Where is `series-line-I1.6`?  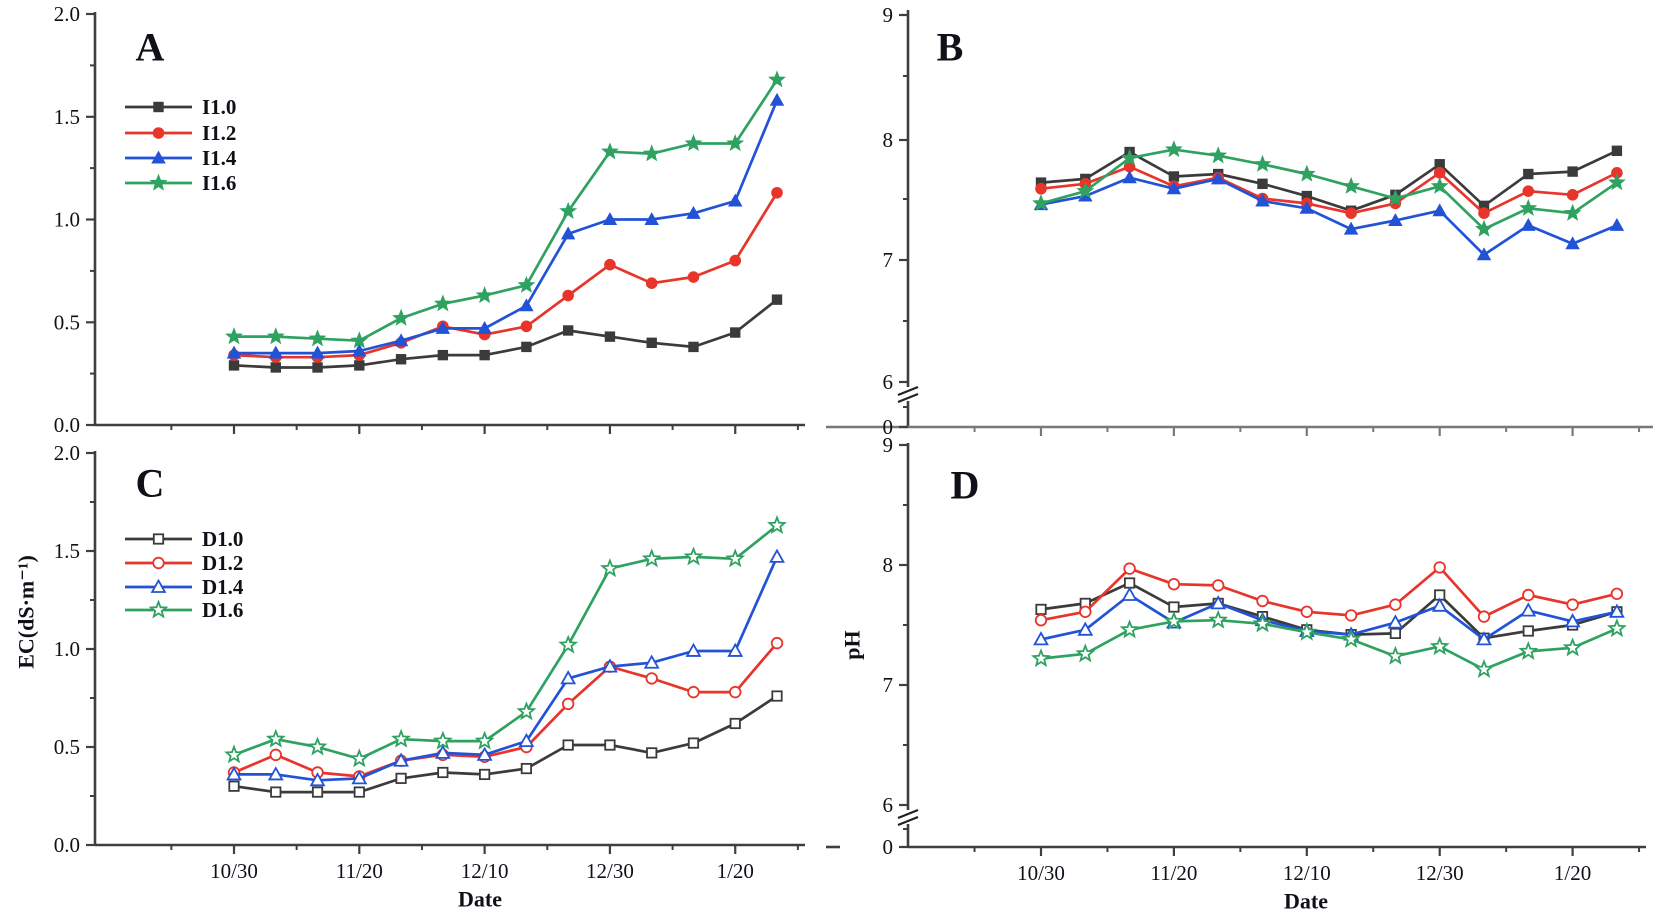 series-line-I1.6 is located at coordinates (506, 211).